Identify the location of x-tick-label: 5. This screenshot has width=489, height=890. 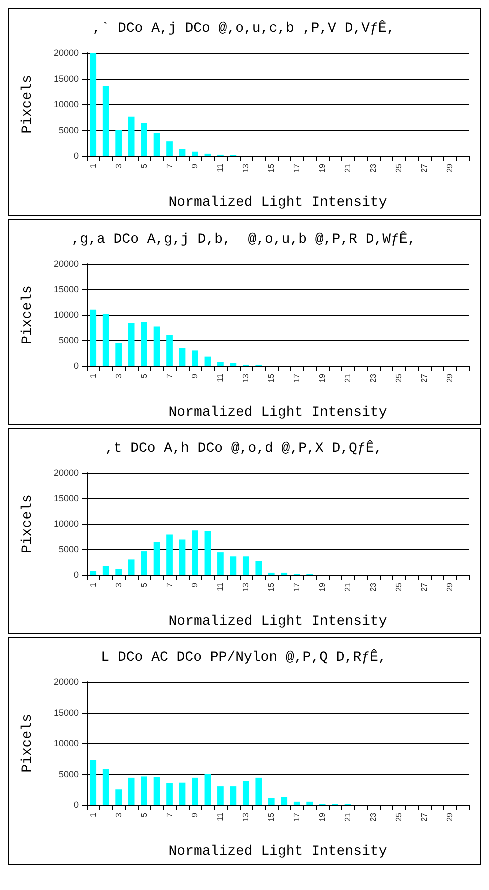
(144, 585).